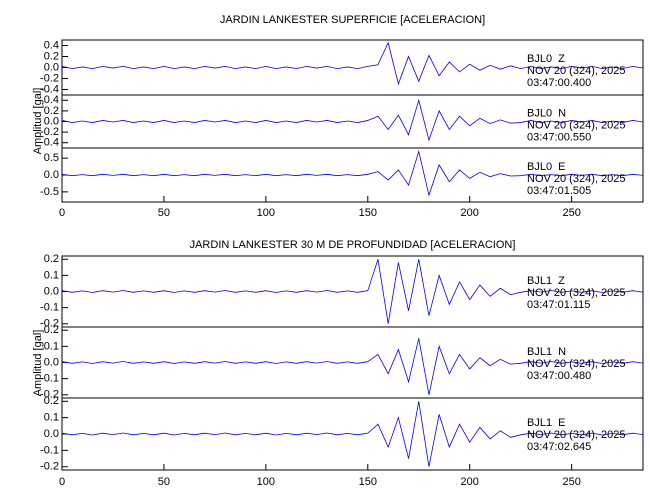 The width and height of the screenshot is (650, 500). I want to click on station-label: BJL0 E, so click(546, 167).